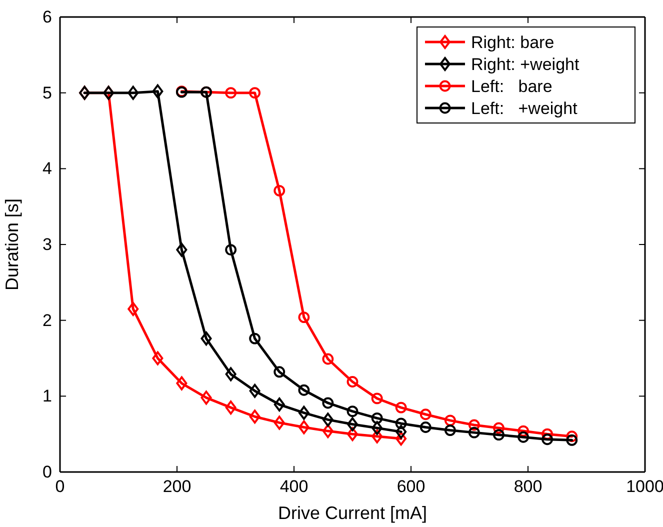  I want to click on x-tick-label: 600, so click(411, 486).